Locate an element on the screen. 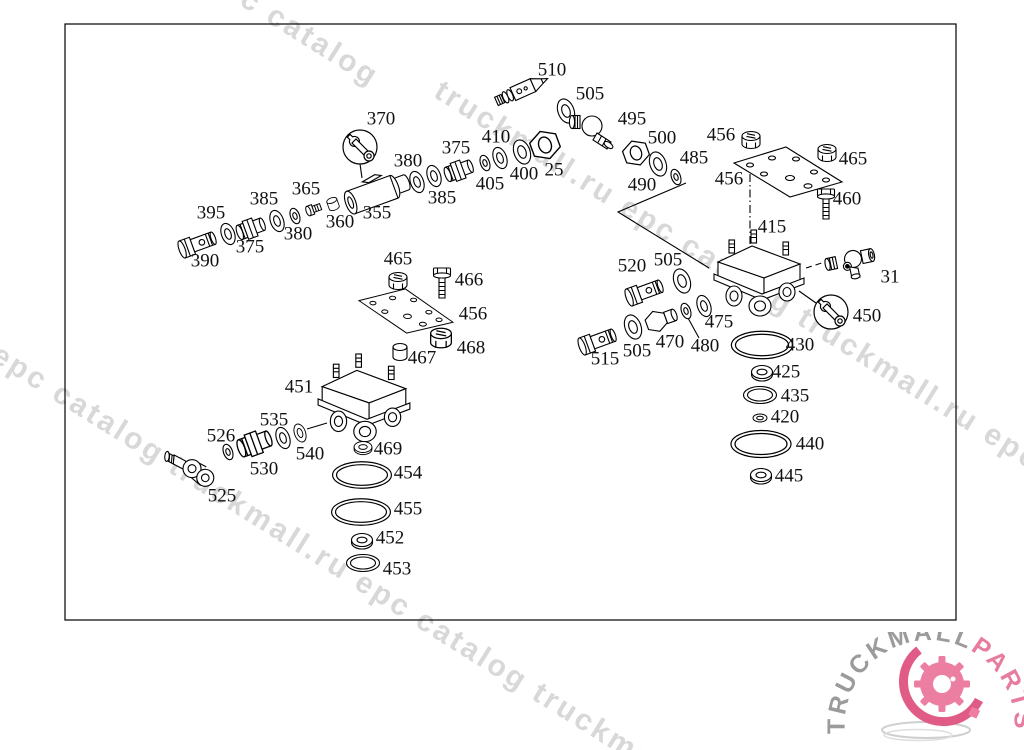  part-label-365-5: 365 is located at coordinates (306, 189).